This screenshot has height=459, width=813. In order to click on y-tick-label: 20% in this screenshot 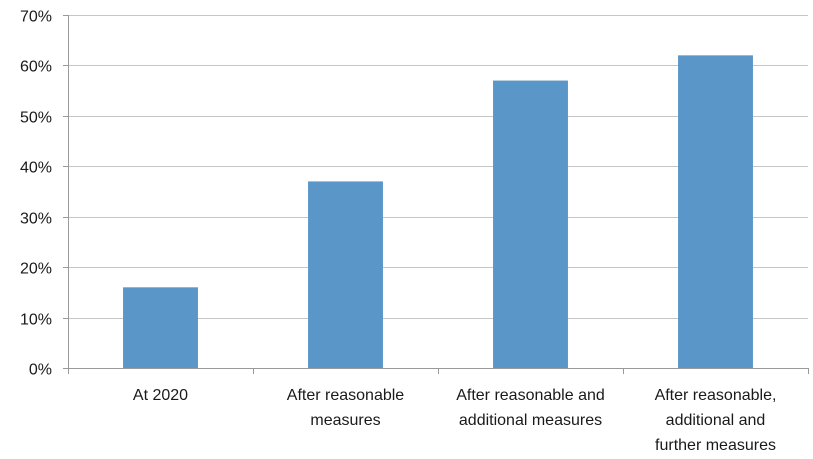, I will do `click(36, 269)`.